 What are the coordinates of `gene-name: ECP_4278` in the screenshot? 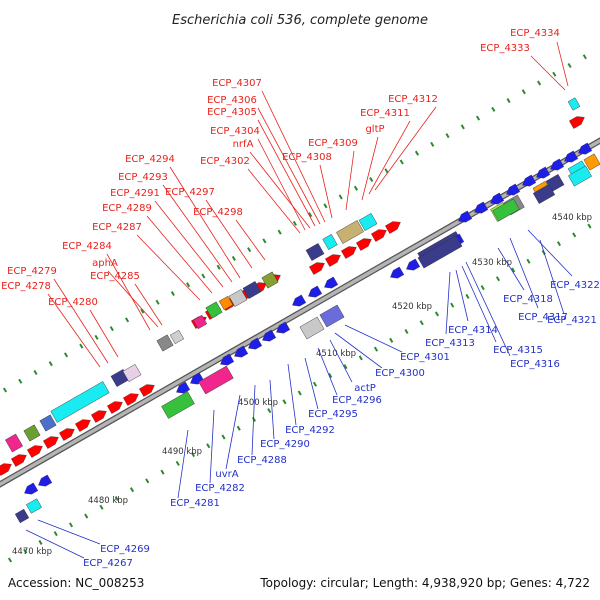 It's located at (26, 286).